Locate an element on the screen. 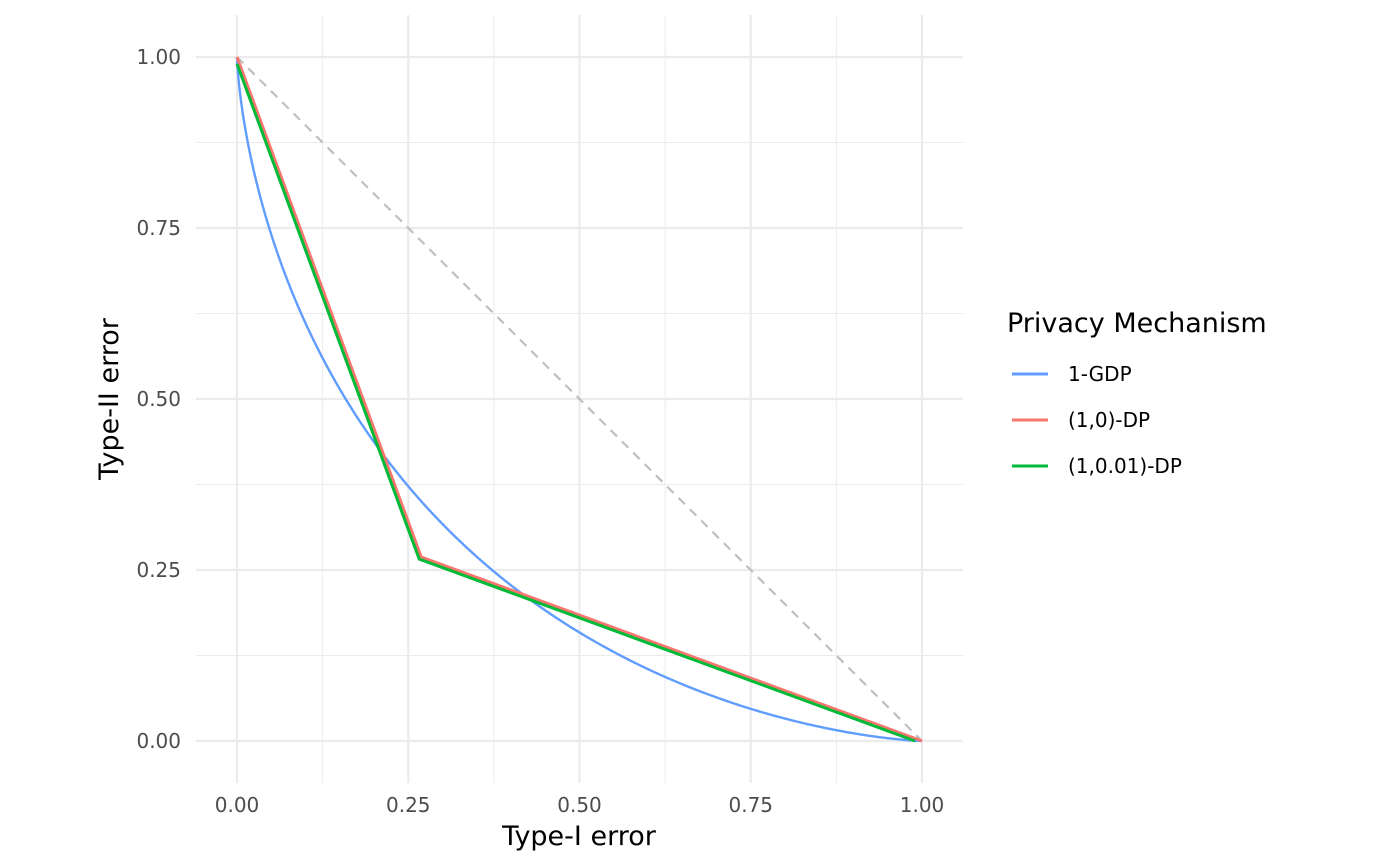 The image size is (1400, 866). y-tick-label: 1.00 is located at coordinates (158, 57).